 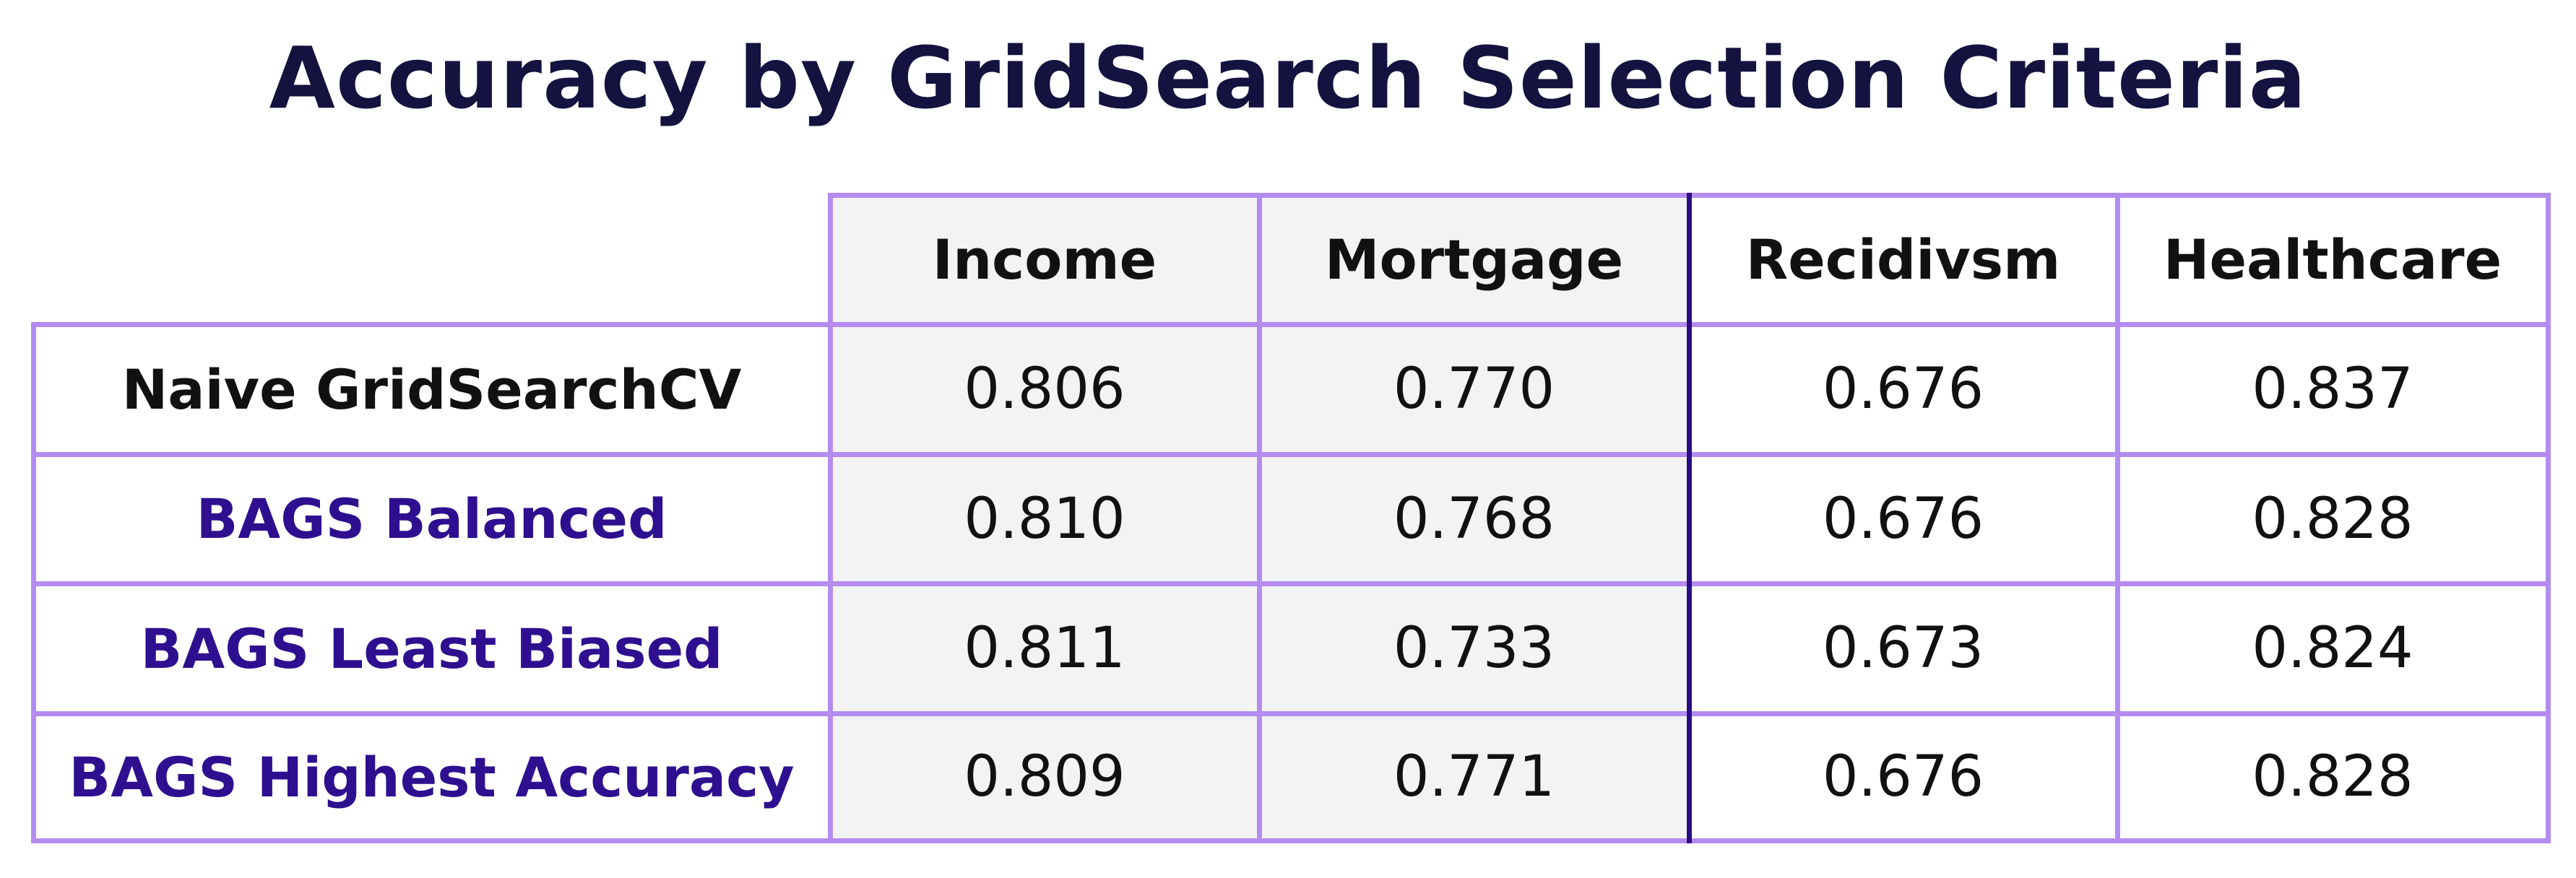 What do you see at coordinates (2333, 648) in the screenshot?
I see `value-cell: 0.824` at bounding box center [2333, 648].